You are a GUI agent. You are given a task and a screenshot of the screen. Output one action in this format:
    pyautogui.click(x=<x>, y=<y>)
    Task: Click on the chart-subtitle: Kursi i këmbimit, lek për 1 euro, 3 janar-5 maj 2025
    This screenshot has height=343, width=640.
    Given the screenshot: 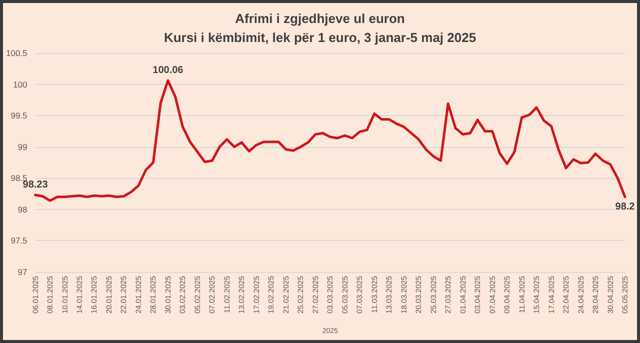 What is the action you would take?
    pyautogui.click(x=320, y=37)
    